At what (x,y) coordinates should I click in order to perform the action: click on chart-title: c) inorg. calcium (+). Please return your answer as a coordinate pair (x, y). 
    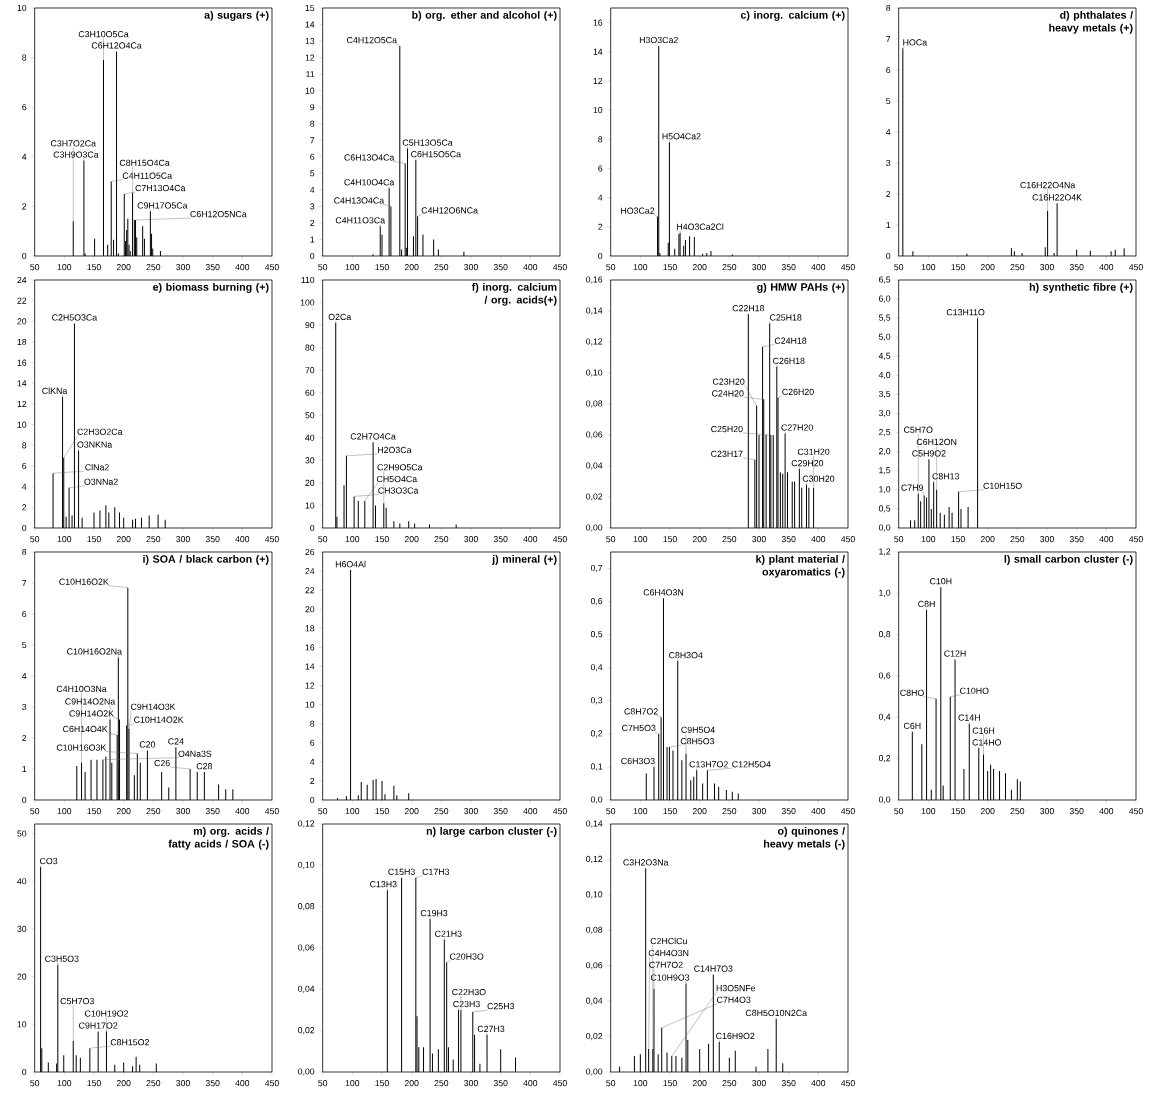
    Looking at the image, I should click on (792, 15).